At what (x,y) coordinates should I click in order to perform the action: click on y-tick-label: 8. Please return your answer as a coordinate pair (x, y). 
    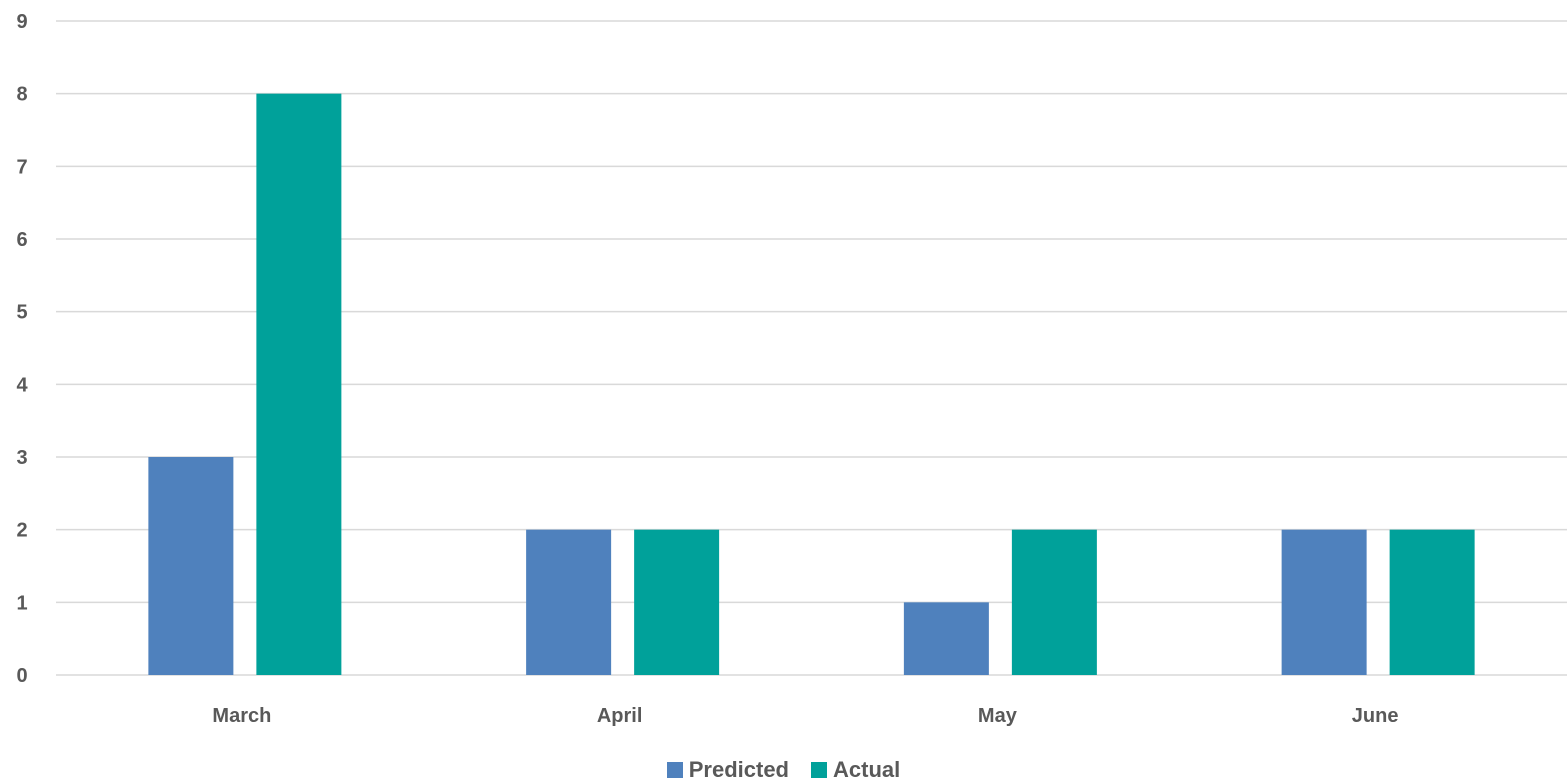
    Looking at the image, I should click on (21, 95).